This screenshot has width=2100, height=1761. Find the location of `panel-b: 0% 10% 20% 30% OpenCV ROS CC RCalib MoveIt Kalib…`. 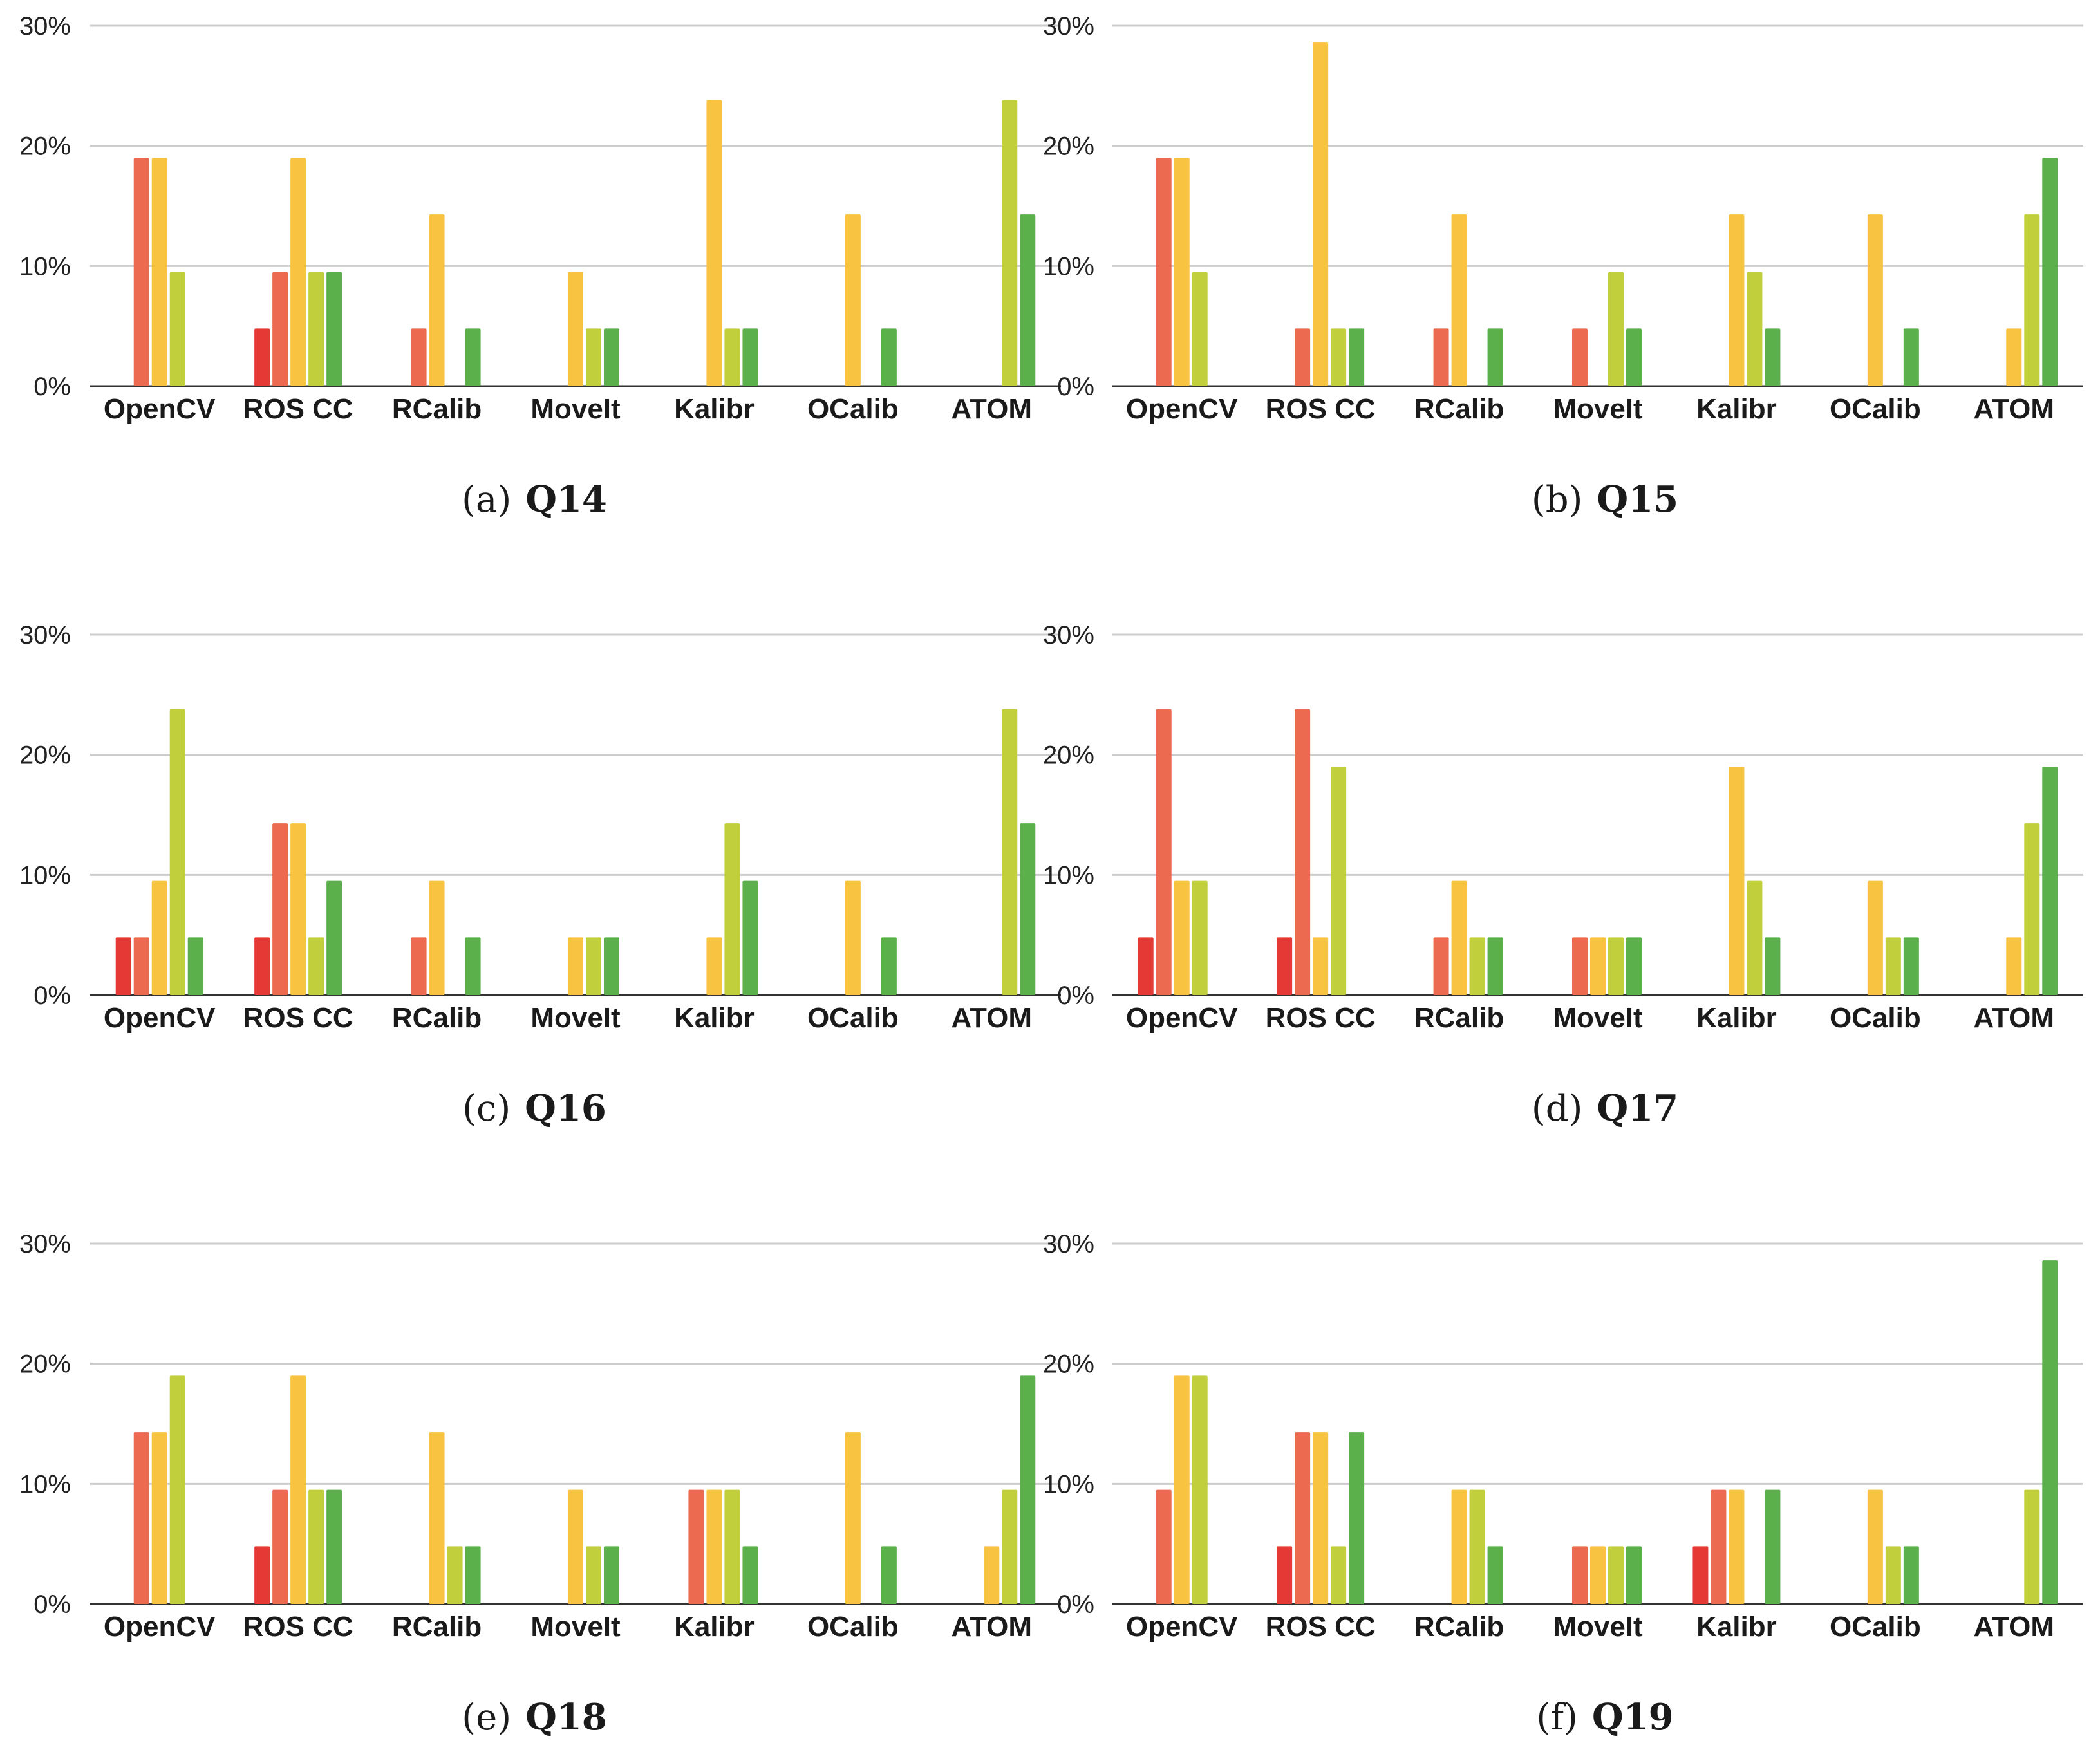

panel-b: 0% 10% 20% 30% OpenCV ROS CC RCalib MoveIt Kalib… is located at coordinates (1563, 266).